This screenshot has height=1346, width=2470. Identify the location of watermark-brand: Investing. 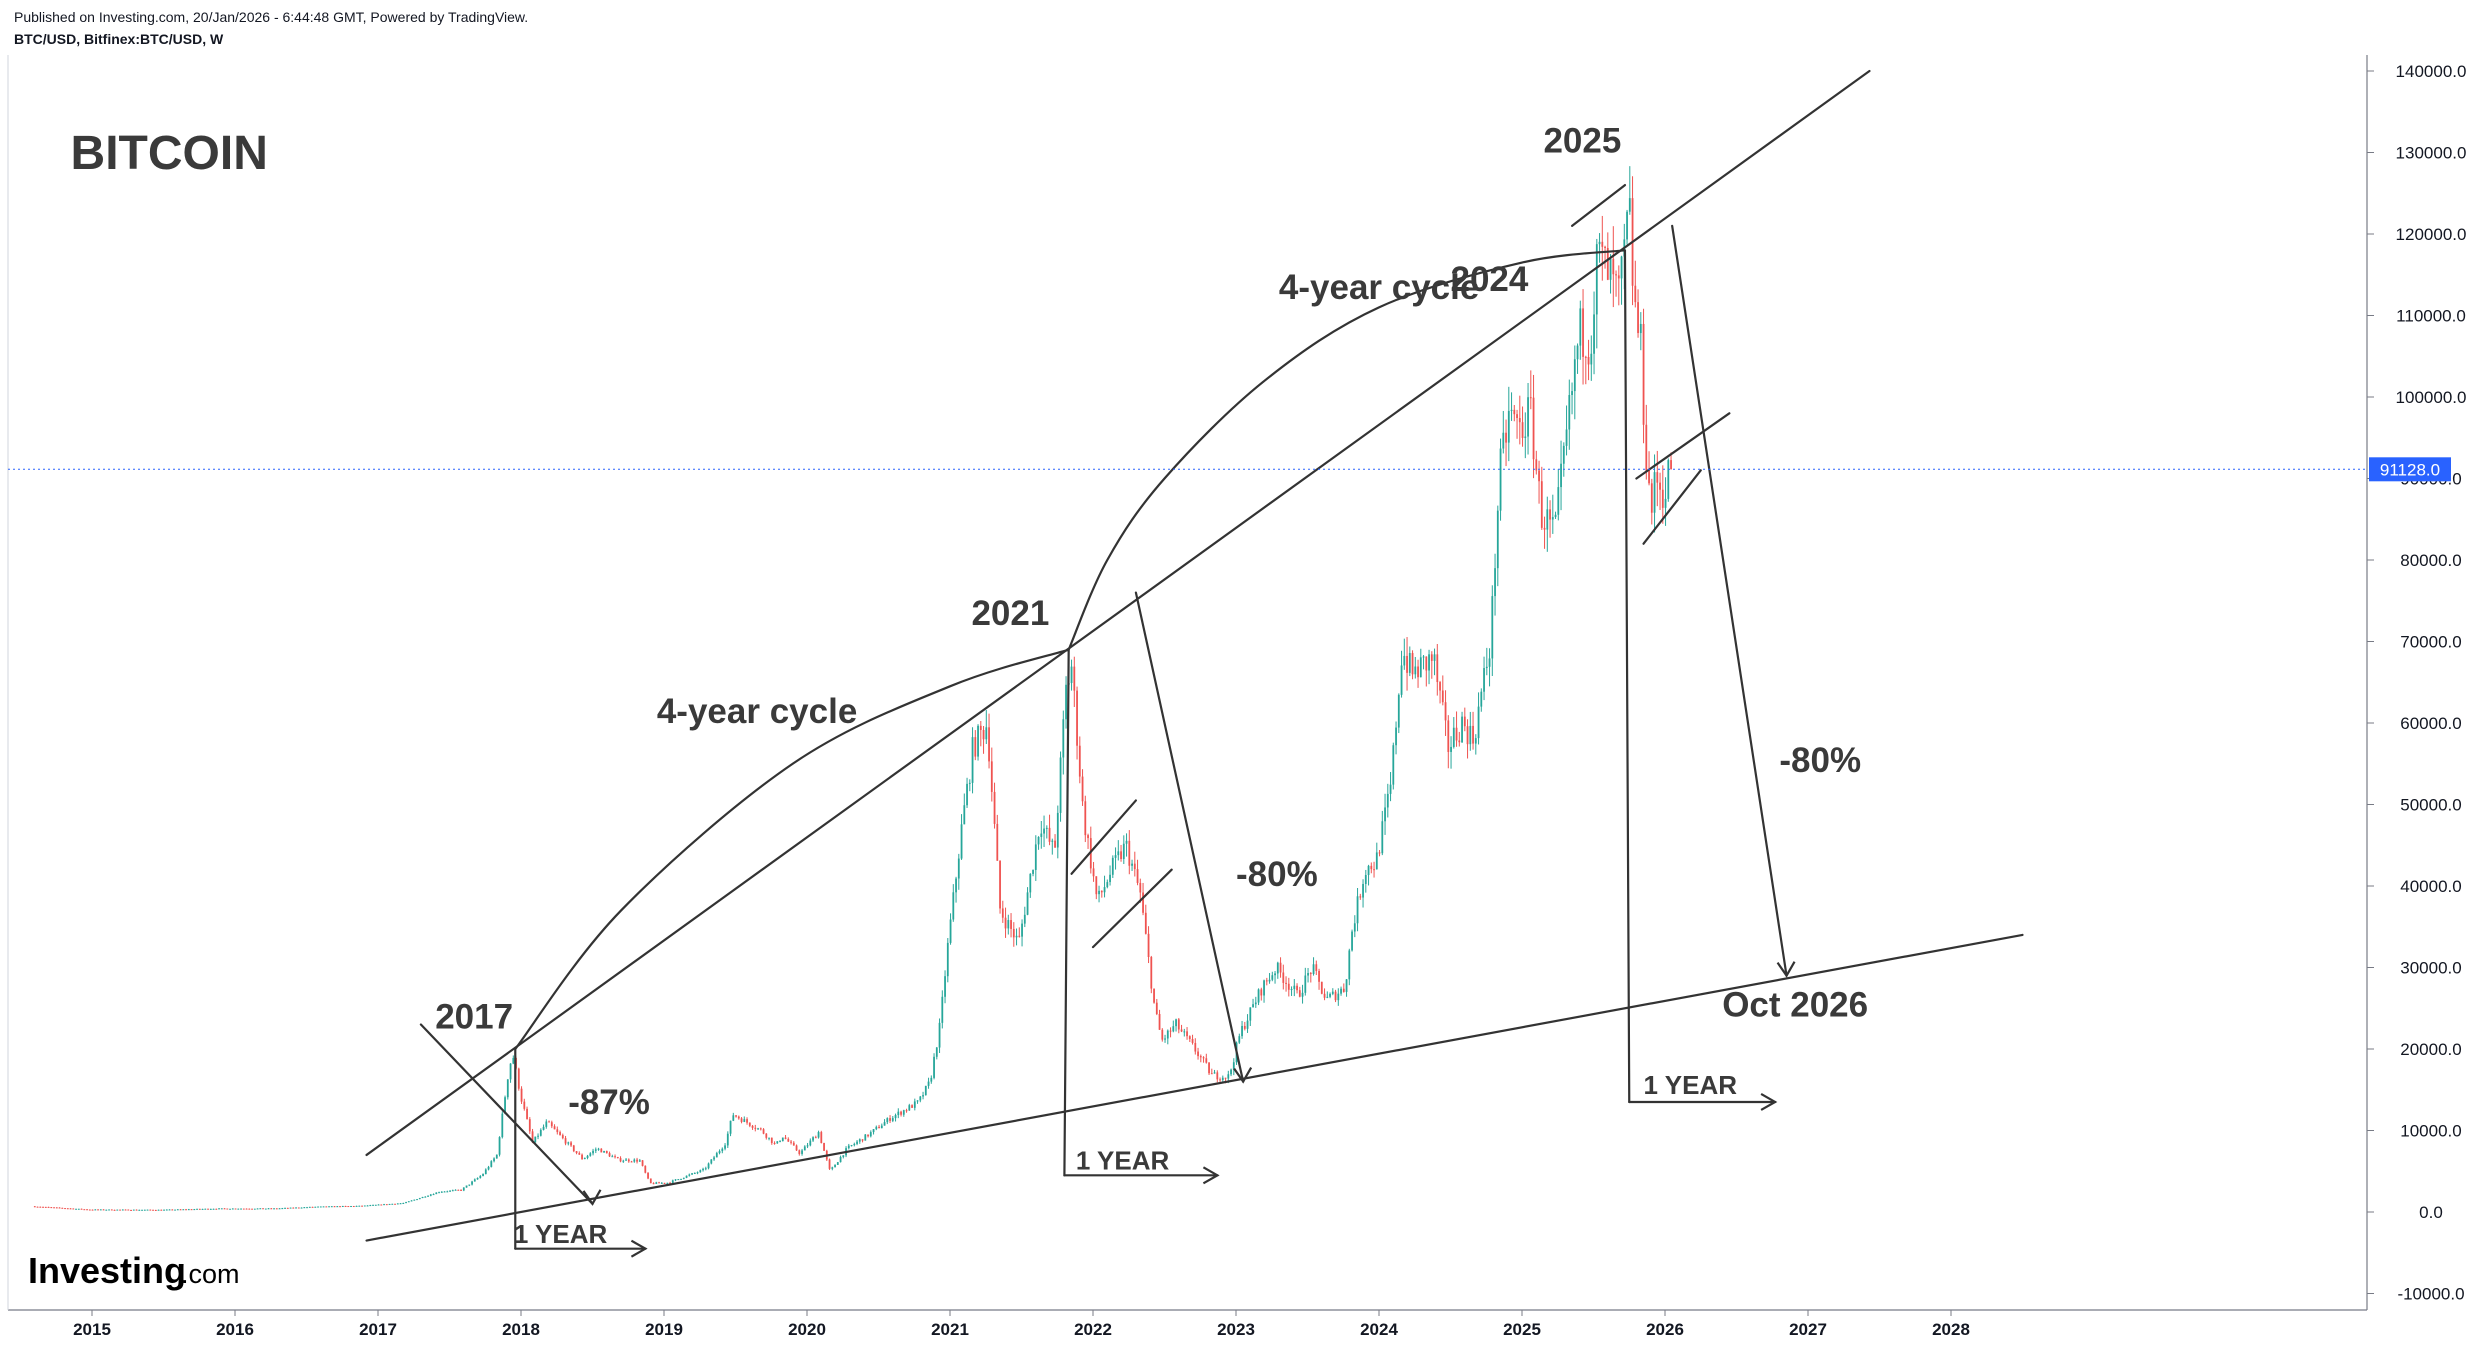
(107, 1270).